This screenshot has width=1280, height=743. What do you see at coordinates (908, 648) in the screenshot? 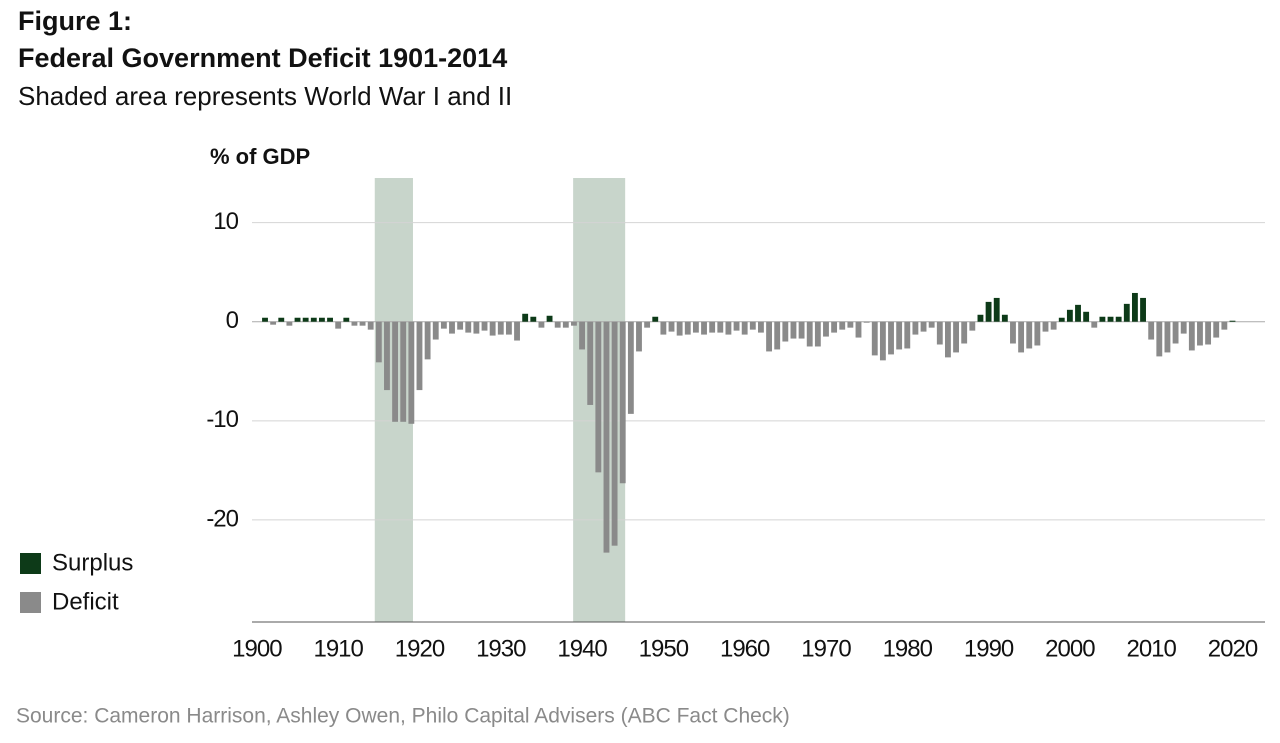
I see `x-tick-label: 1980` at bounding box center [908, 648].